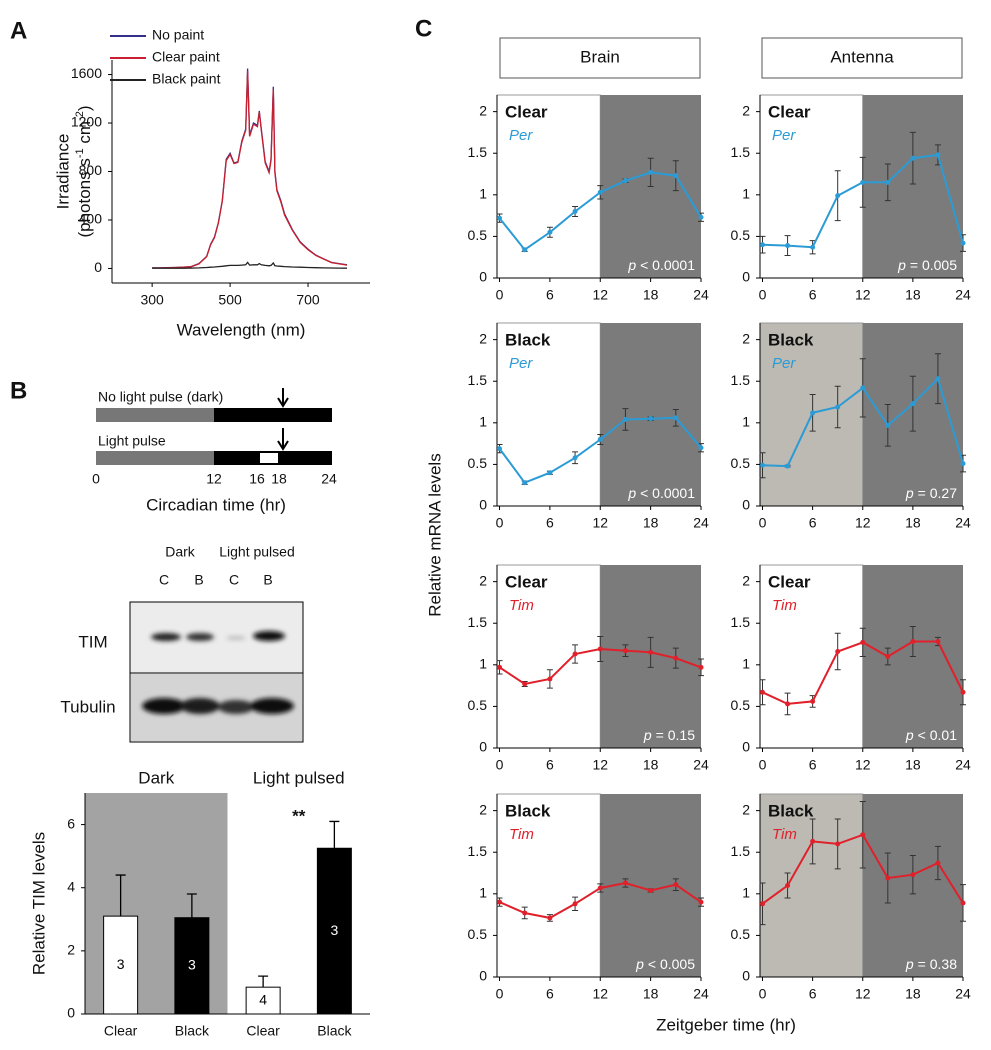 The width and height of the screenshot is (991, 1050). Describe the element at coordinates (283, 398) in the screenshot. I see `arrow` at that location.